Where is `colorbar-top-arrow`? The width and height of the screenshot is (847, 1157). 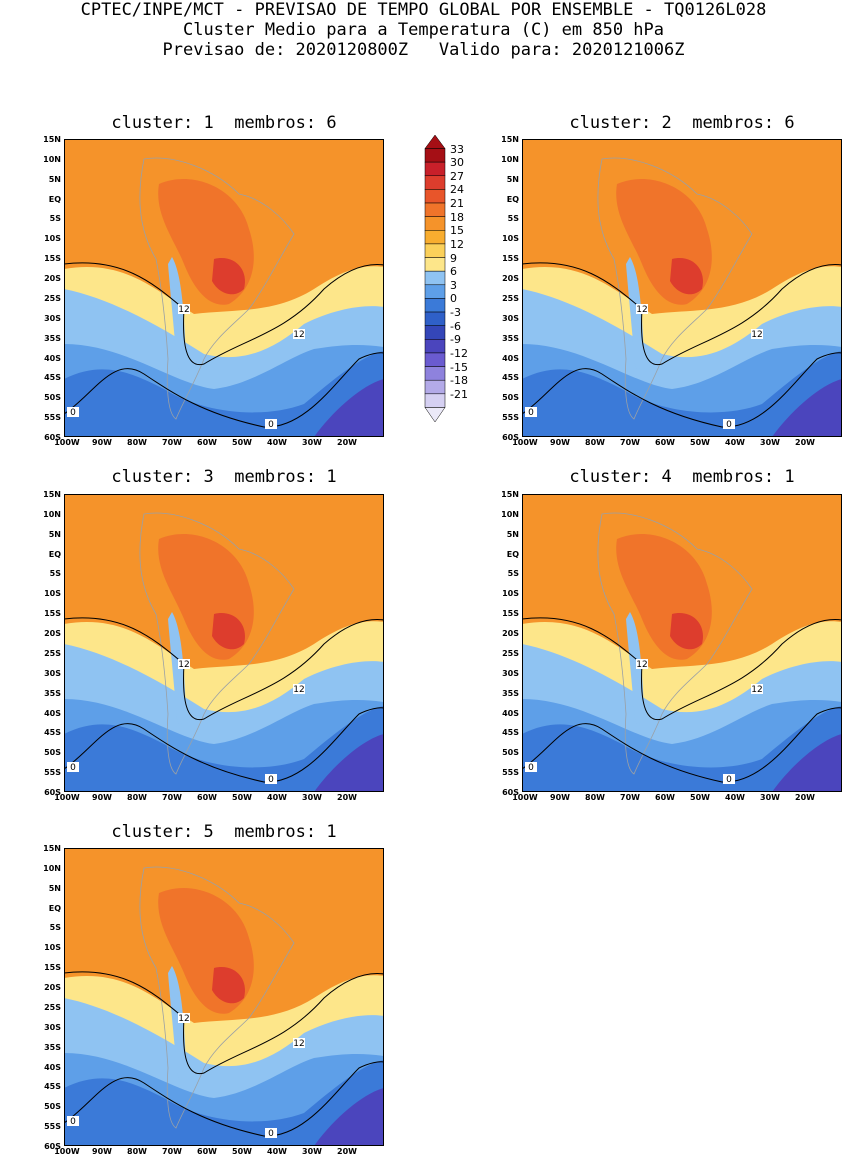
colorbar-top-arrow is located at coordinates (435, 141).